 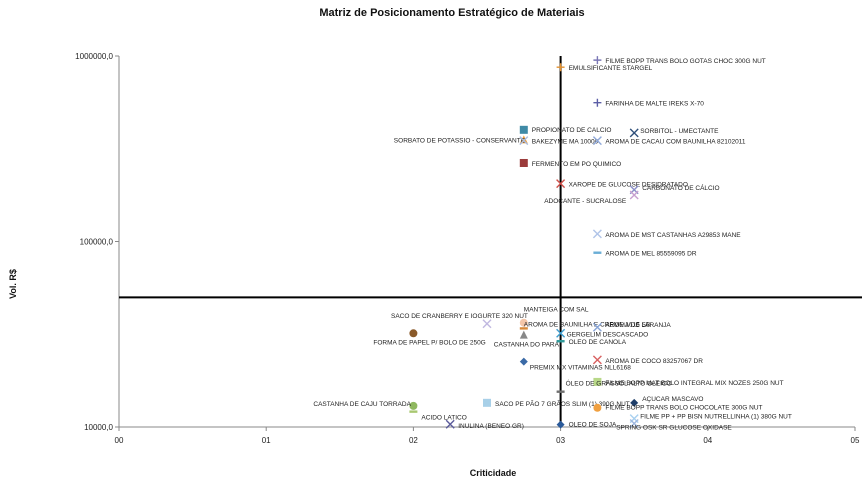 I want to click on scatter-point: AÇUCAR MASCAVO, so click(x=666, y=401).